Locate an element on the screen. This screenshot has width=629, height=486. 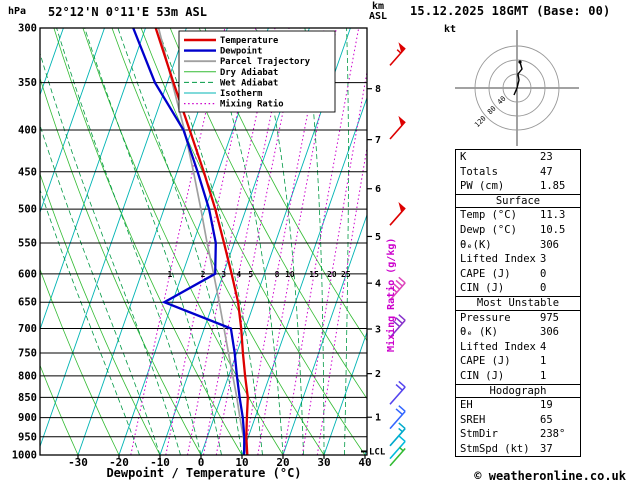
table-row: Lifted Index 4 is located at coordinates (518, 347).